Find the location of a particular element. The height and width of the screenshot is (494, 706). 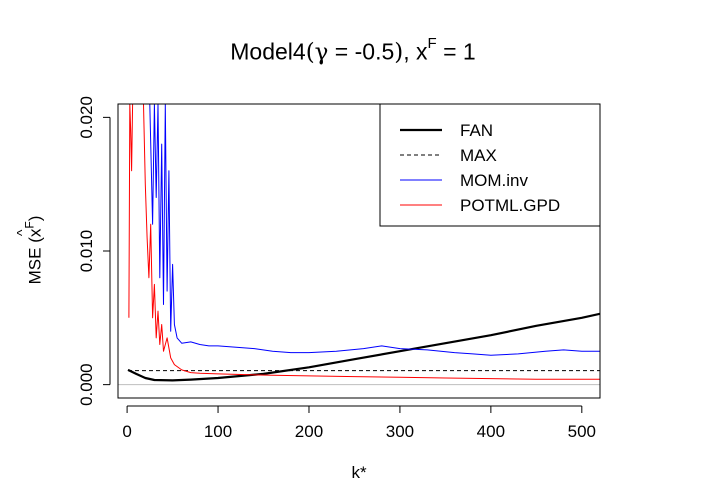

y-tick-label: 0.010 is located at coordinates (86, 251).